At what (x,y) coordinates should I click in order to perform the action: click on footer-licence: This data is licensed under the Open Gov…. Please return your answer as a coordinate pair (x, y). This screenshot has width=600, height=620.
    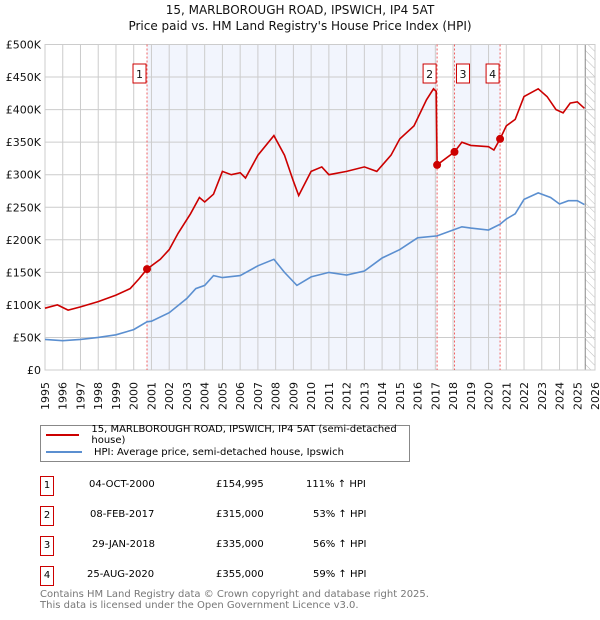
    Looking at the image, I should click on (199, 605).